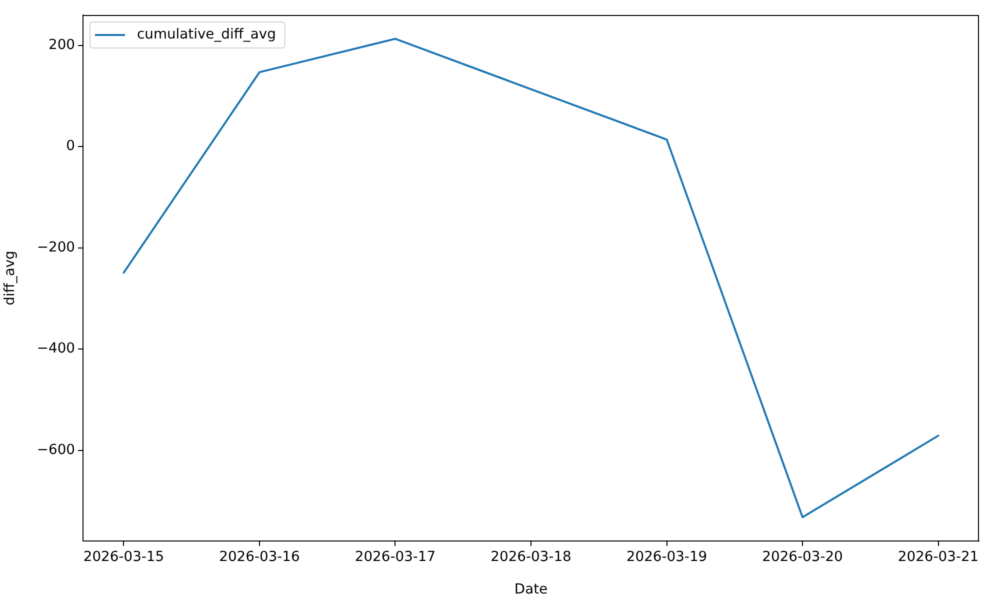 This screenshot has width=1000, height=600. I want to click on x-tick-label: 2026-03-15, so click(123, 556).